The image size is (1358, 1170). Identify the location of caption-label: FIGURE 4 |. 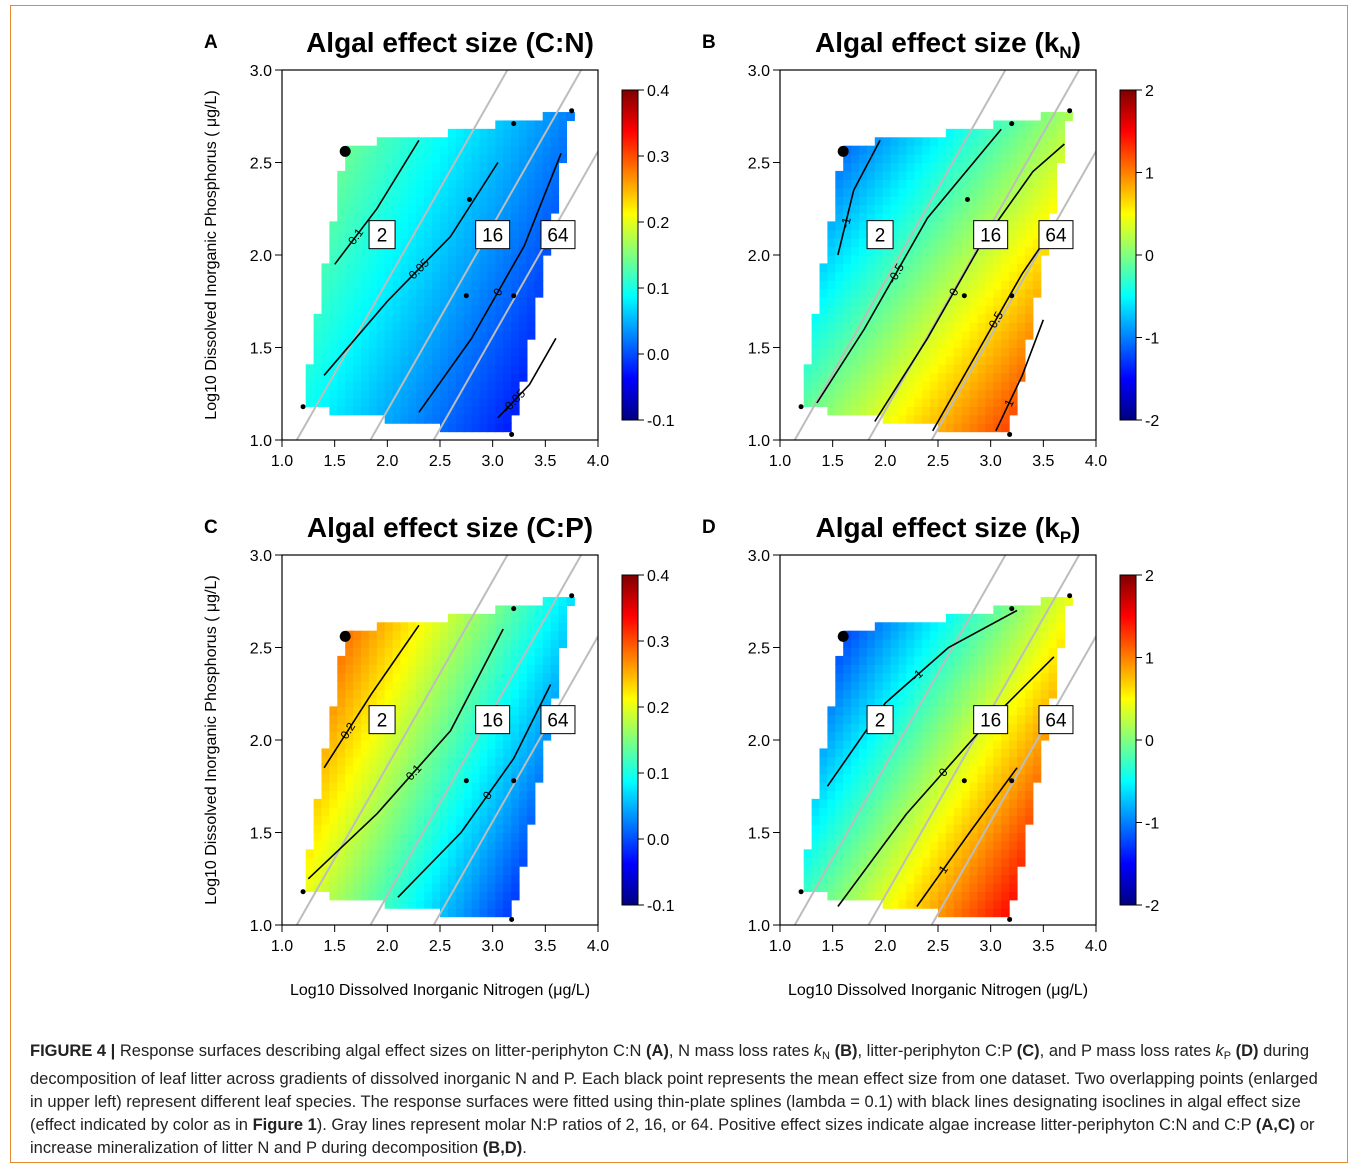
(73, 1051).